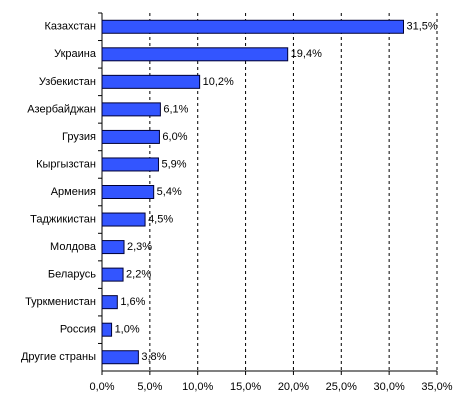 This screenshot has width=471, height=414. What do you see at coordinates (73, 247) in the screenshot?
I see `y-tick-label: Молдова` at bounding box center [73, 247].